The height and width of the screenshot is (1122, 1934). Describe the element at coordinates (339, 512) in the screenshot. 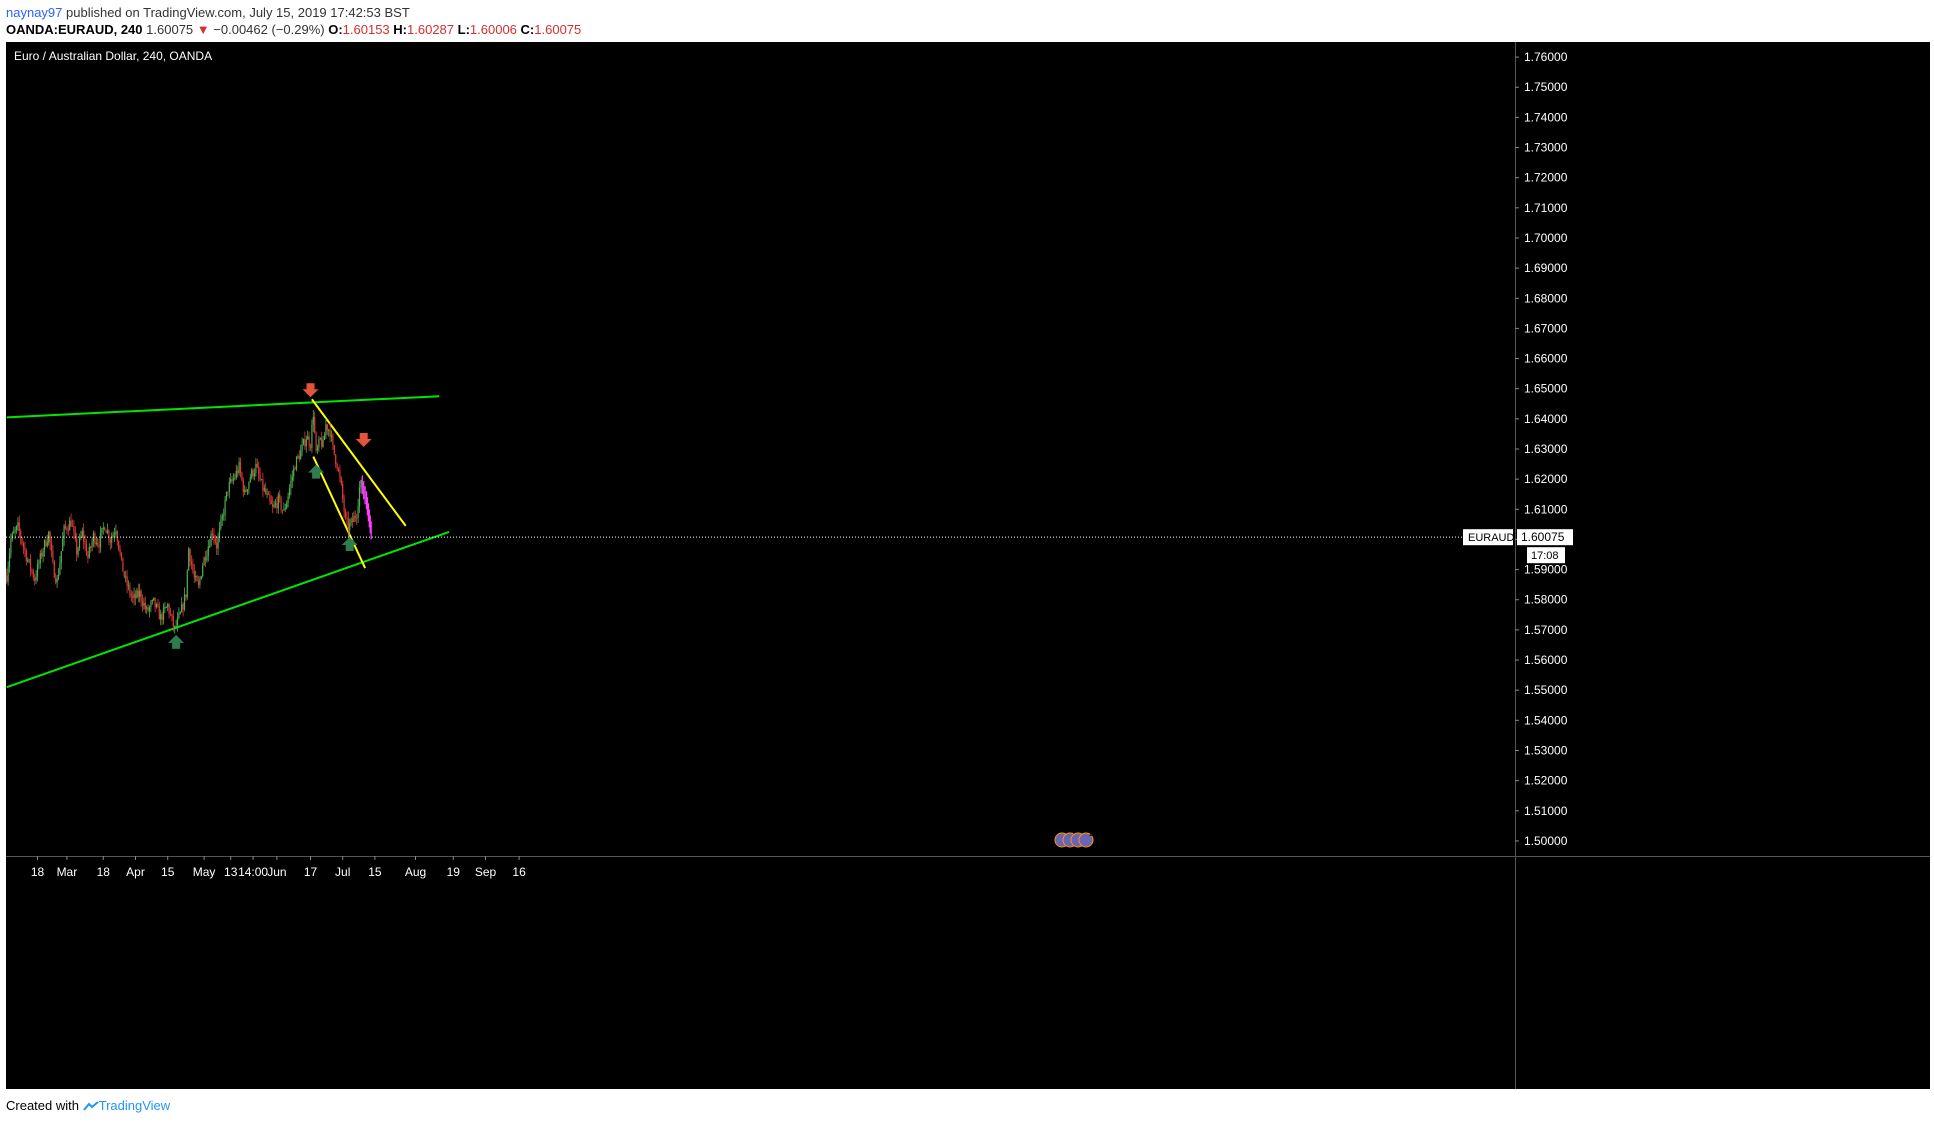

I see `trendline-lower-yellow` at that location.